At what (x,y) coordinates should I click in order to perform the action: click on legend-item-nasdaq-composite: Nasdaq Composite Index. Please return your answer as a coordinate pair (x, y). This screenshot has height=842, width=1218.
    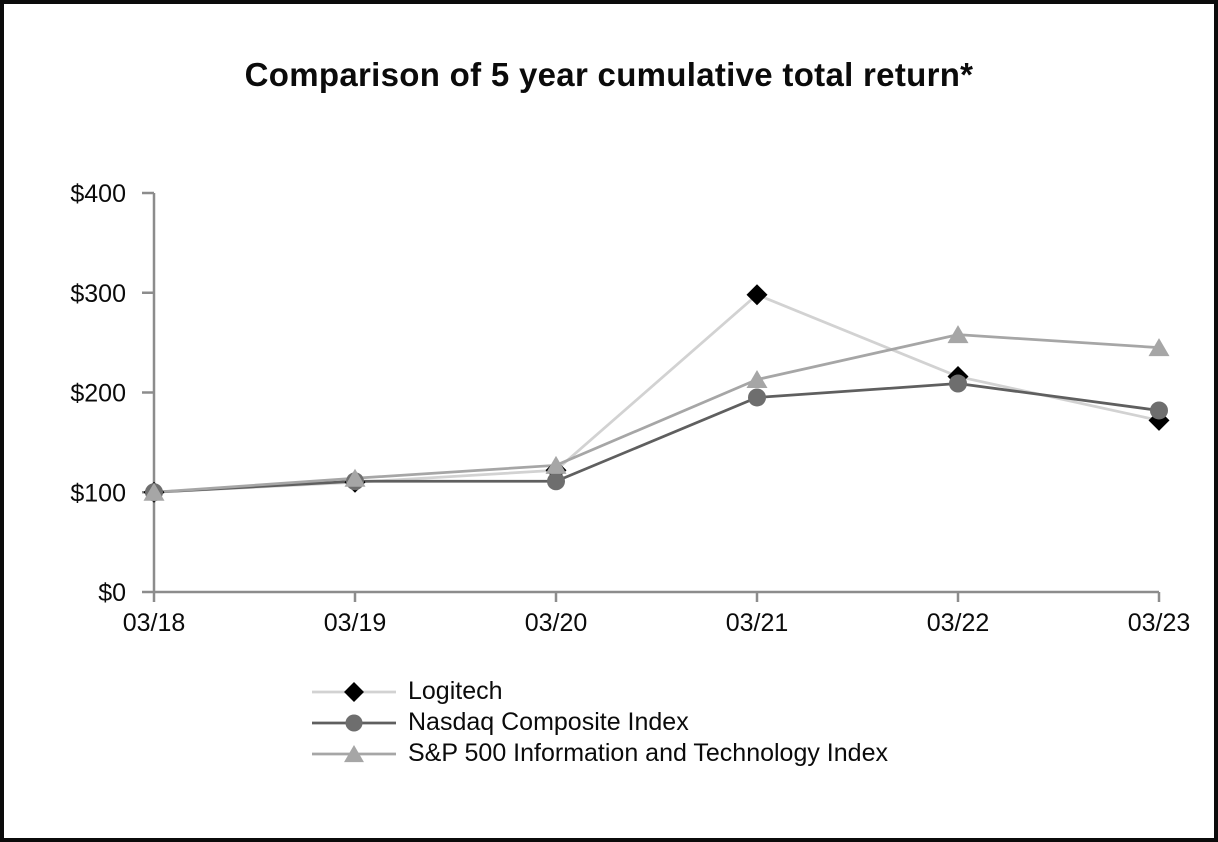
    Looking at the image, I should click on (599, 722).